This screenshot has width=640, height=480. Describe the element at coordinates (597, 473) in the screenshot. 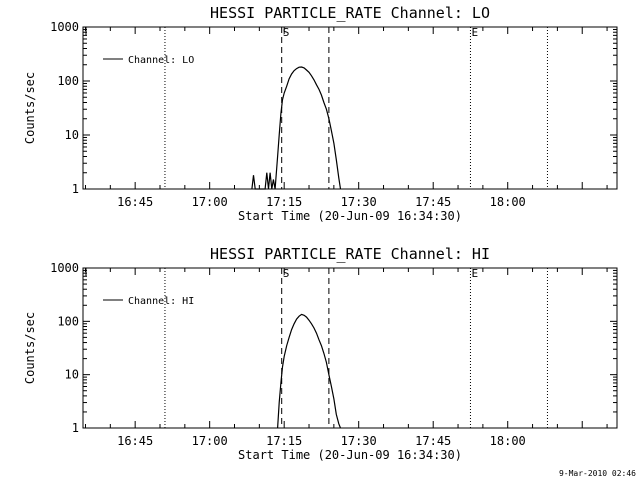

I see `footer-timestamp: 9-Mar-2010 02:46` at that location.